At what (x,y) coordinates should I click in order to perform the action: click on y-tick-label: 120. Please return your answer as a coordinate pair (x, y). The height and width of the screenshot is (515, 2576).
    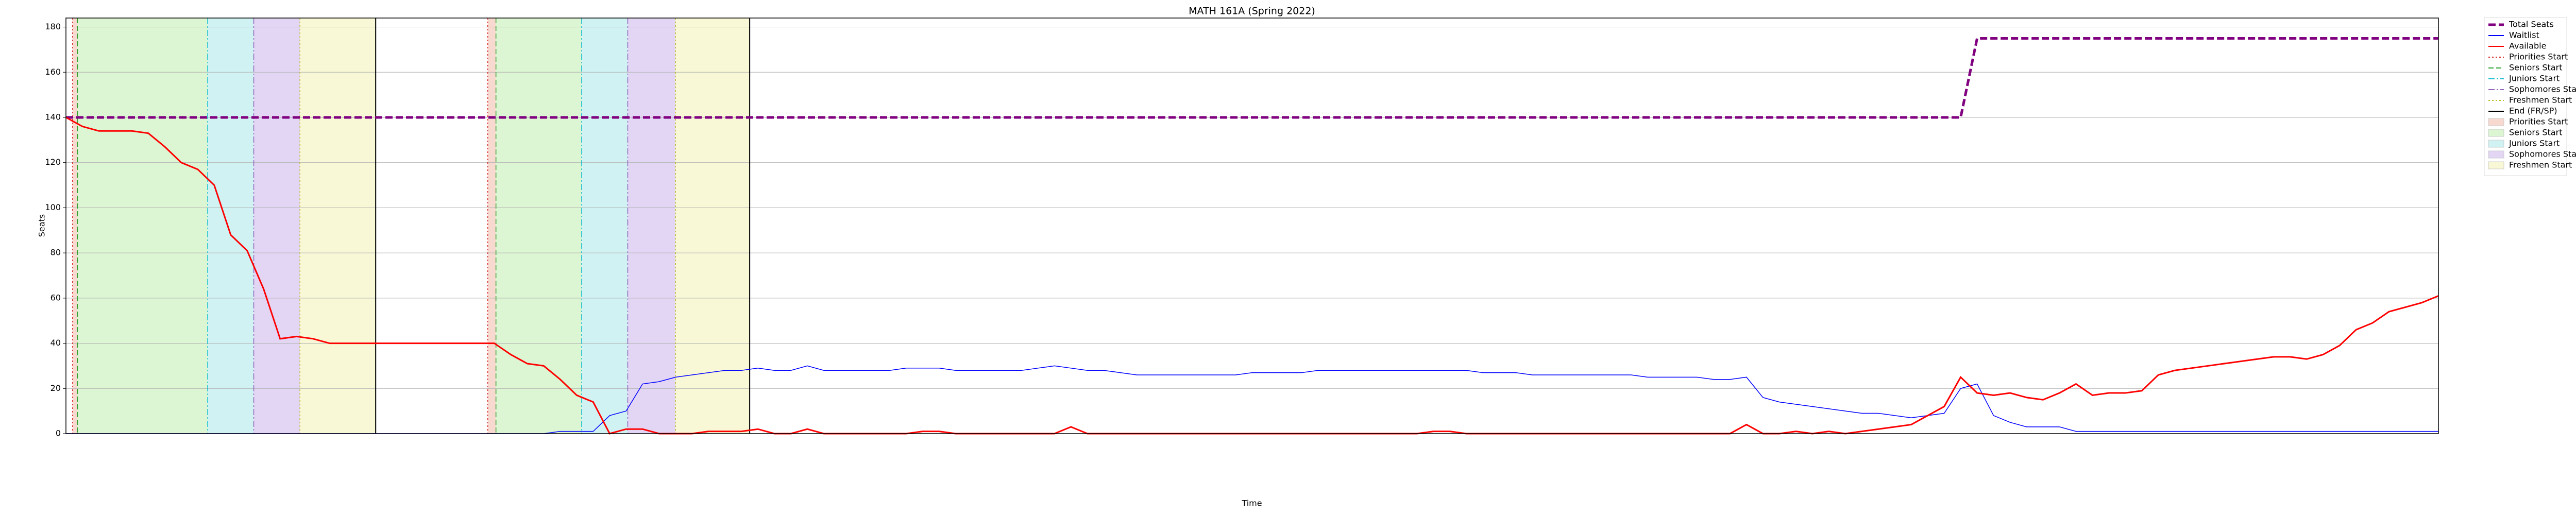
    Looking at the image, I should click on (53, 162).